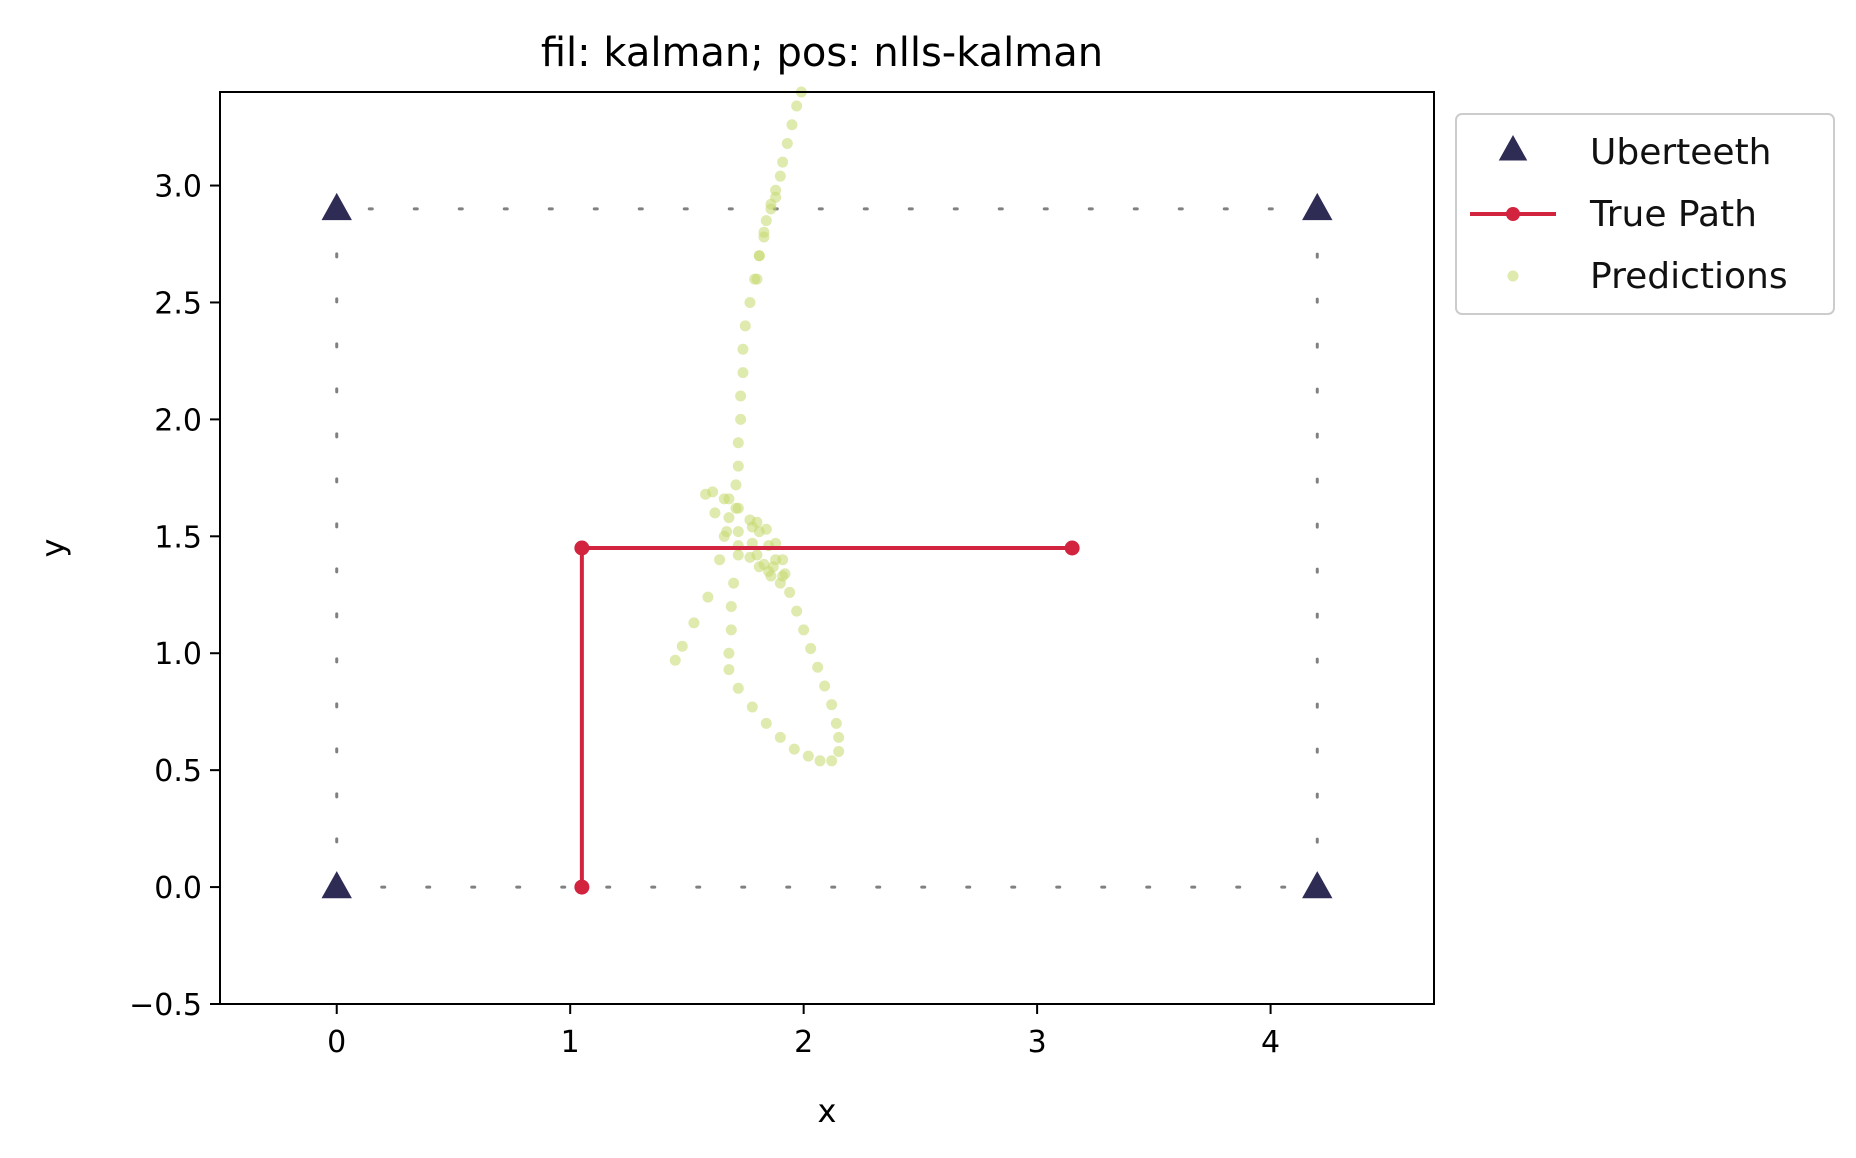  What do you see at coordinates (336, 1042) in the screenshot?
I see `x-tick-label: 0` at bounding box center [336, 1042].